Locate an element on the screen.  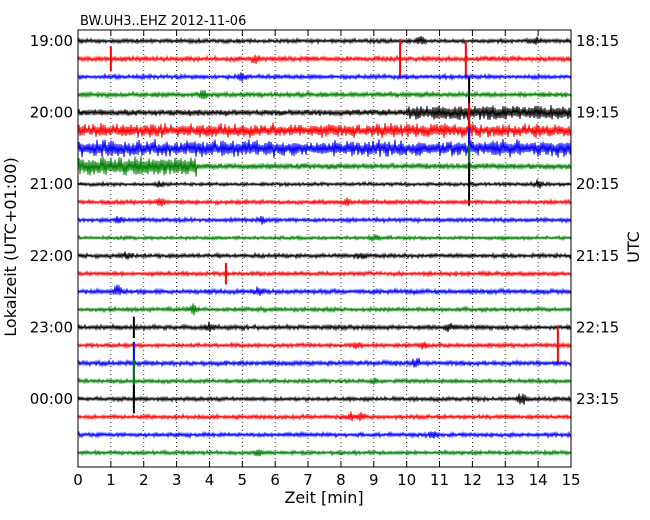
x-tick-label: 7 is located at coordinates (308, 480).